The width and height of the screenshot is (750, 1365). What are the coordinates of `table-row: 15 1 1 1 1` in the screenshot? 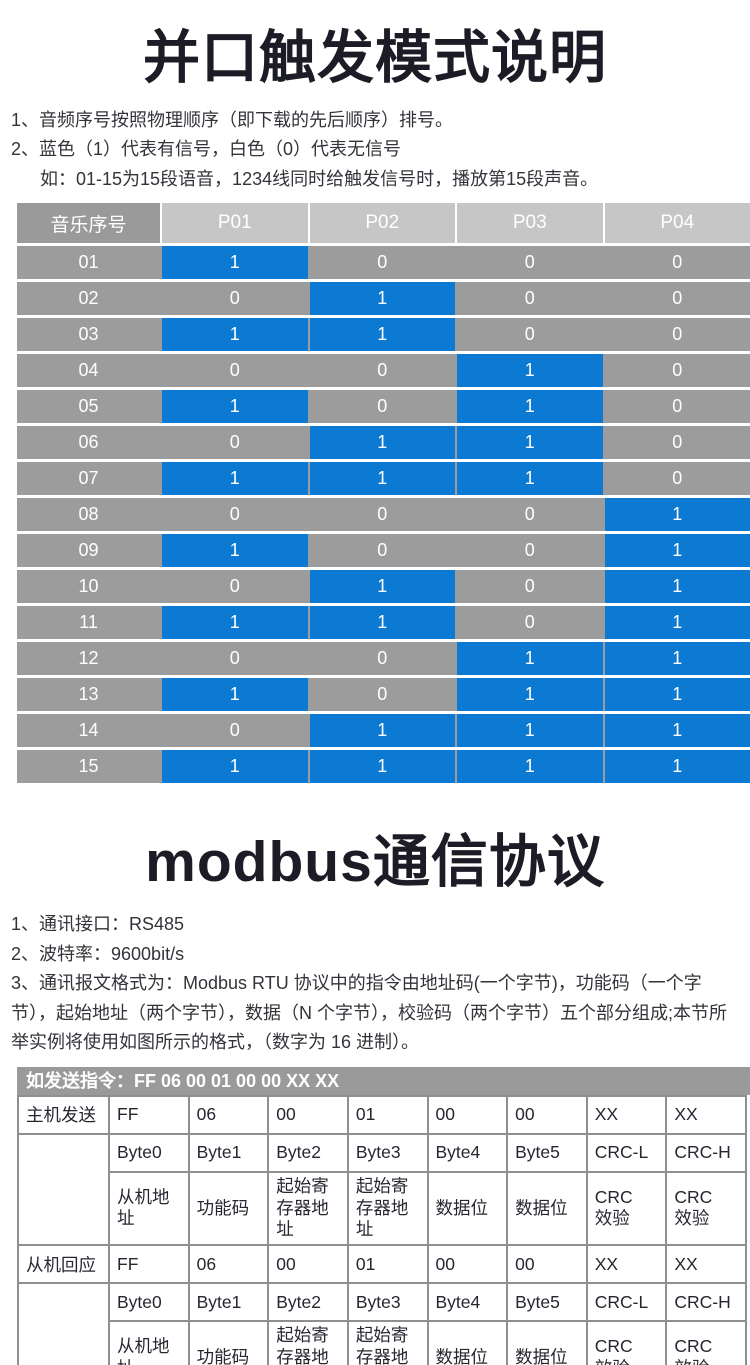 It's located at (383, 767).